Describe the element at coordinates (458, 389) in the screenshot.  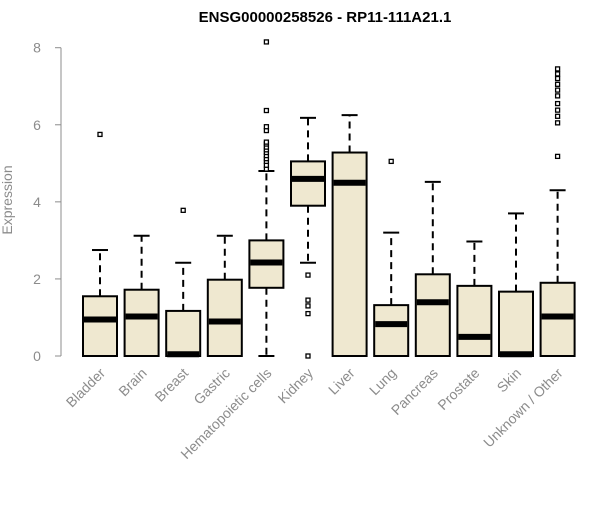
I see `x-category-label: Prostate` at that location.